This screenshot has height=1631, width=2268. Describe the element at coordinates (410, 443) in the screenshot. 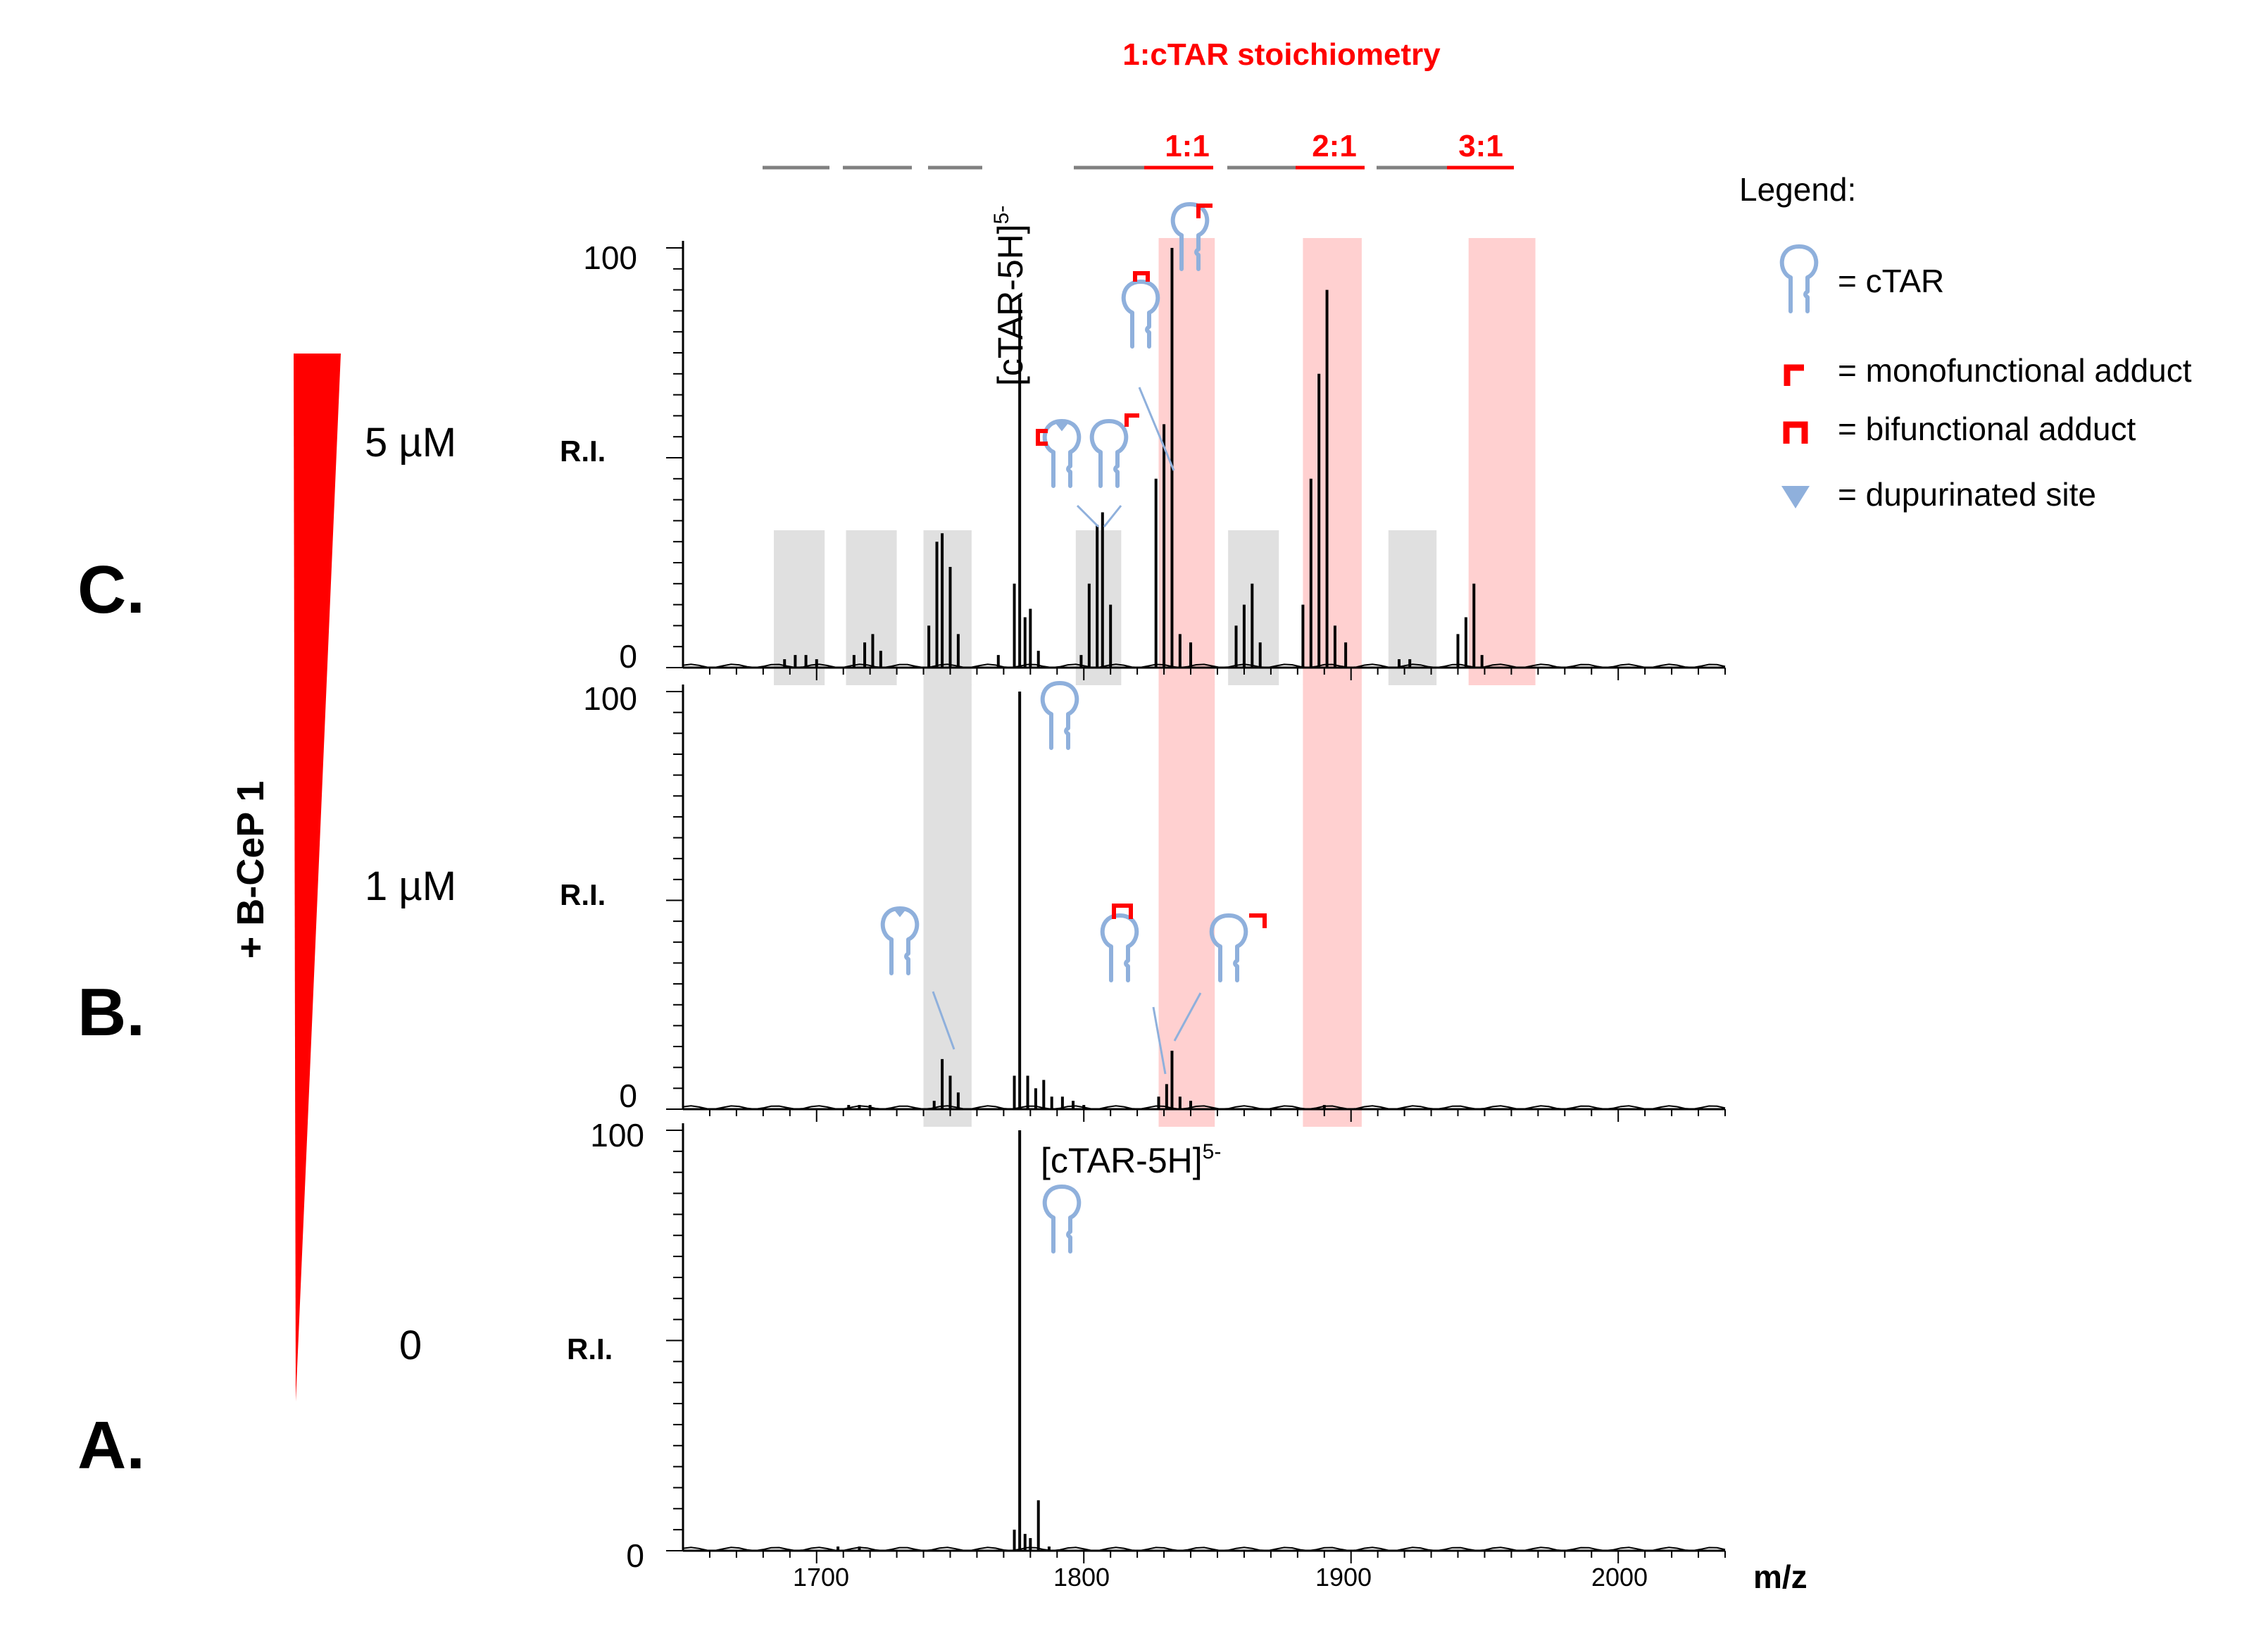

I see `concentration-c: 5 µM` at that location.